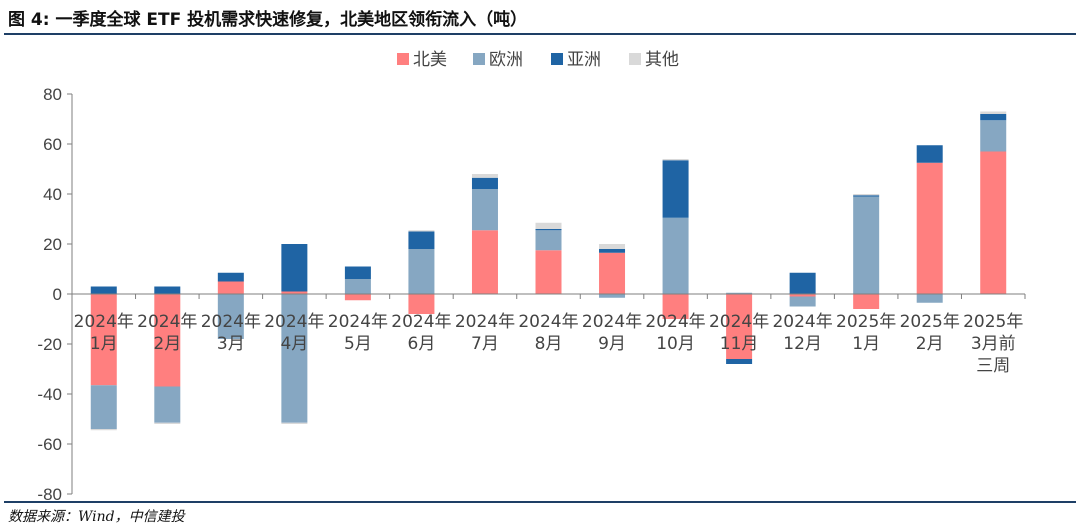 The image size is (1080, 526). Describe the element at coordinates (268, 20) in the screenshot. I see `figure-title: 图 4: 一季度全球 ETF 投机需求快速修复，北美地区领衔流入（吨）` at that location.